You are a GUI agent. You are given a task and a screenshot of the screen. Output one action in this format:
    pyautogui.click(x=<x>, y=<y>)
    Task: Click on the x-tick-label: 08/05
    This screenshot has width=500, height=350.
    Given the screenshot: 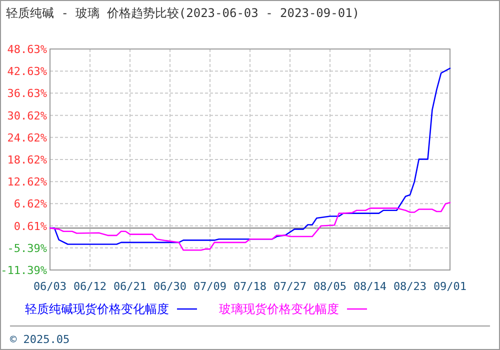 What is the action you would take?
    pyautogui.click(x=330, y=286)
    